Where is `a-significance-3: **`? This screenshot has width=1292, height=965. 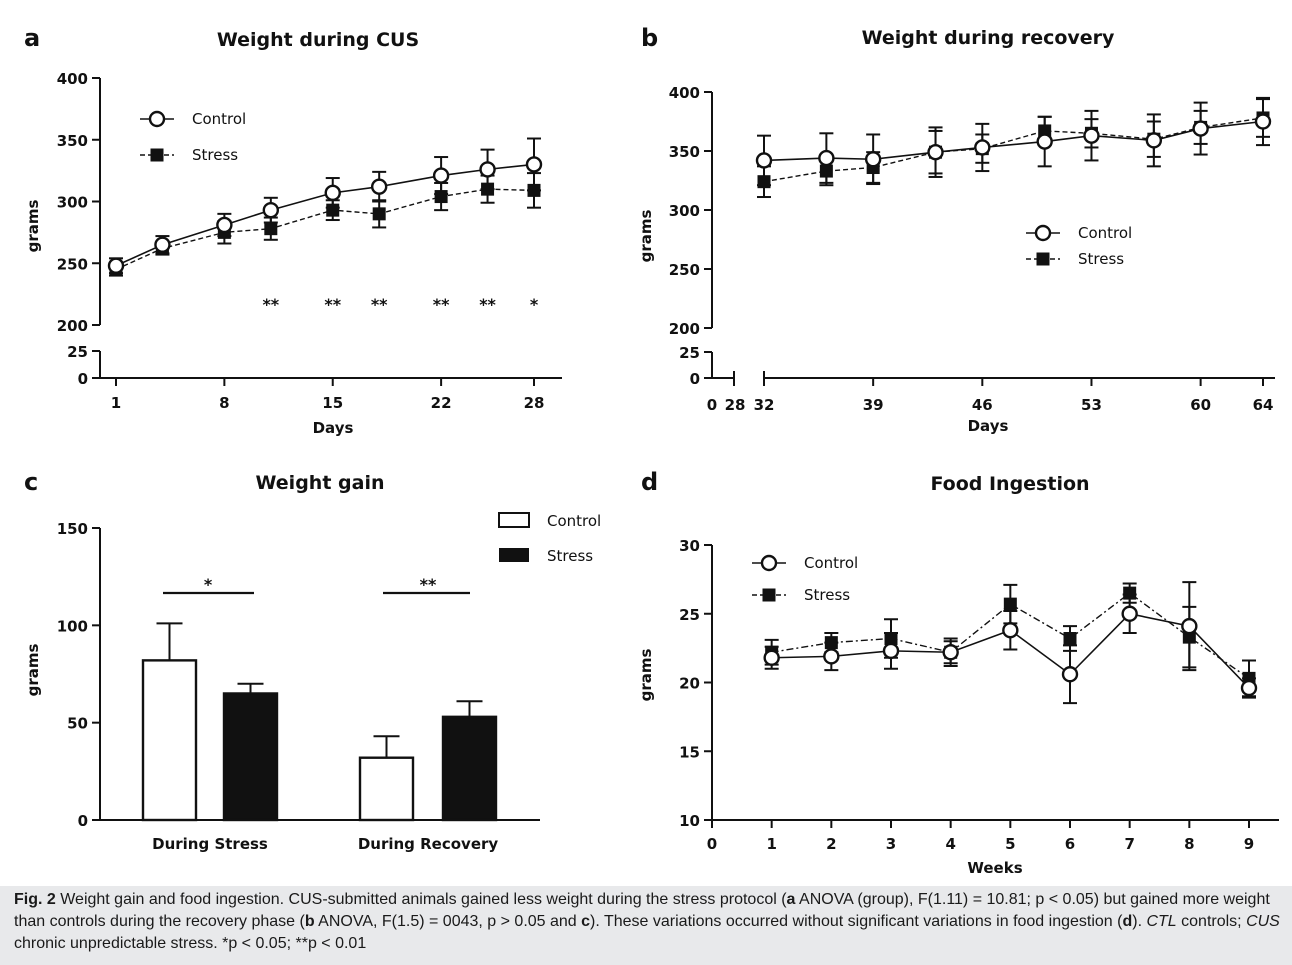
a-significance-3: ** is located at coordinates (441, 304).